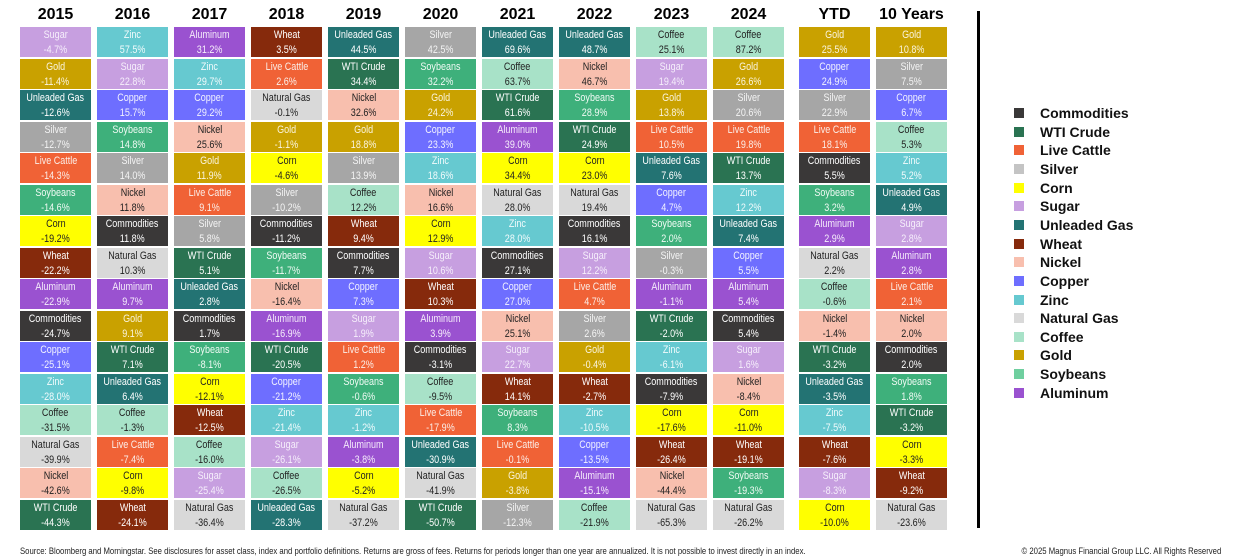 Image resolution: width=1252 pixels, height=560 pixels. I want to click on cell-return-value: 44.5%, so click(363, 50).